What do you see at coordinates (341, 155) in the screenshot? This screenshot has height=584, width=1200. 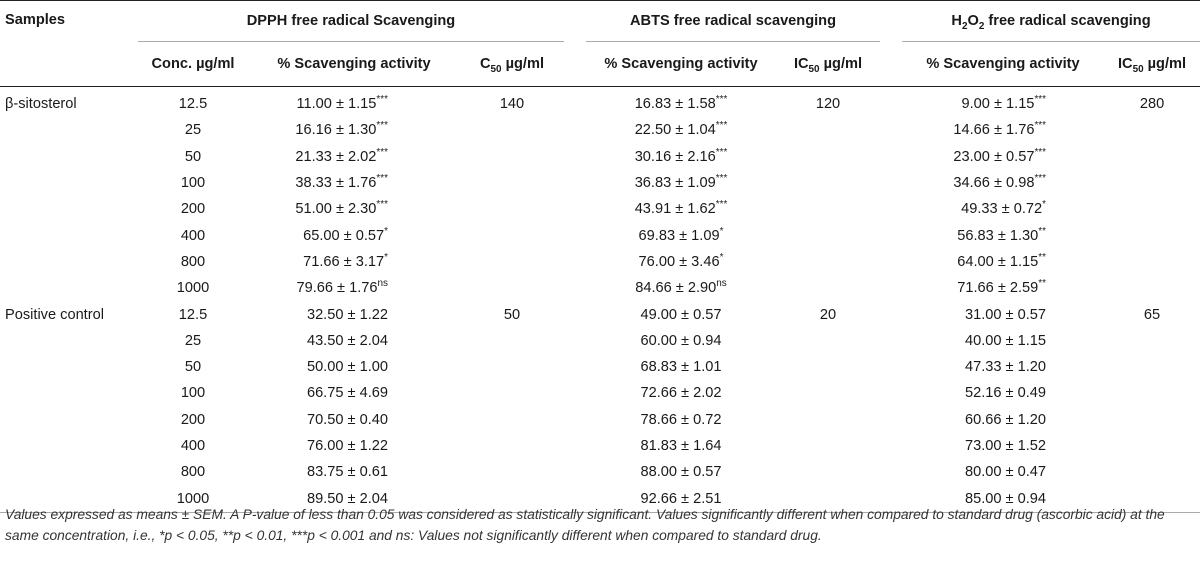 I see `dpph-value-cell: 21.33 ± 2.02***` at bounding box center [341, 155].